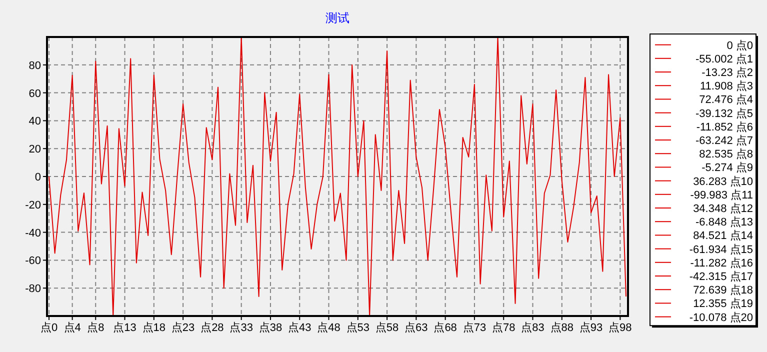  What do you see at coordinates (33, 205) in the screenshot?
I see `y-tick-label: -20` at bounding box center [33, 205].